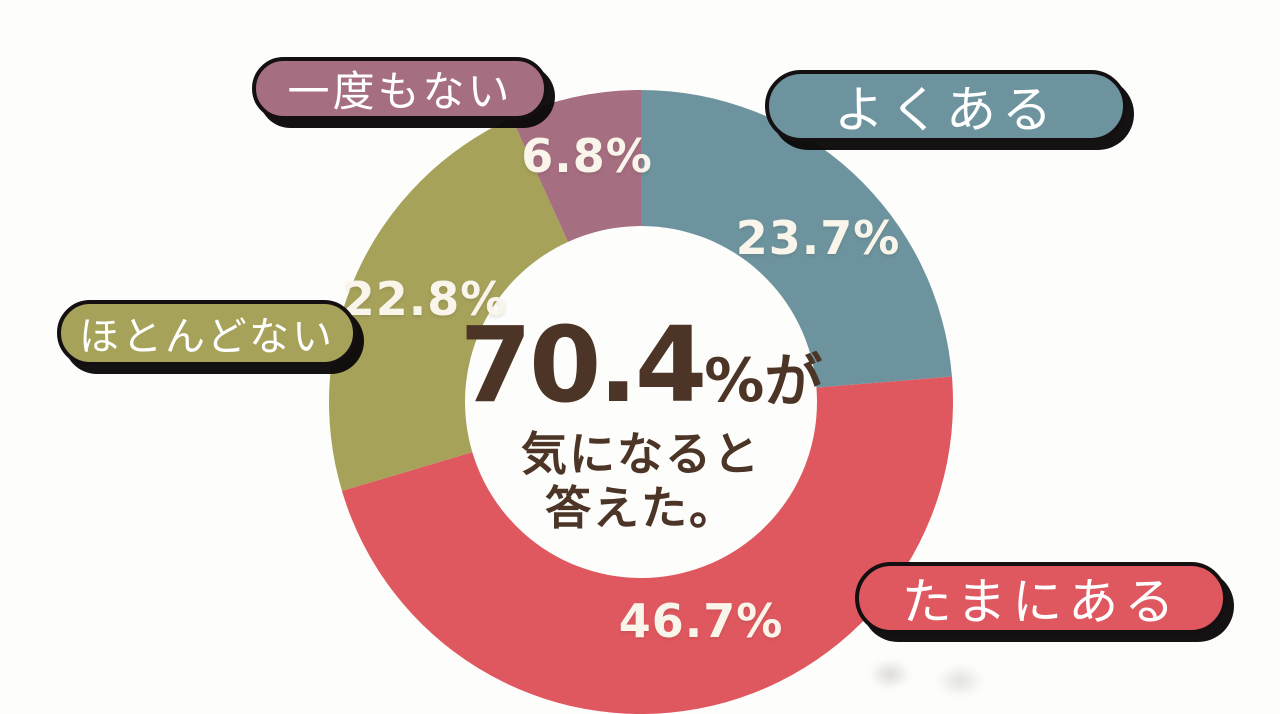 The image size is (1280, 714). Describe the element at coordinates (946, 110) in the screenshot. I see `legend-pill-label: よくある` at that location.